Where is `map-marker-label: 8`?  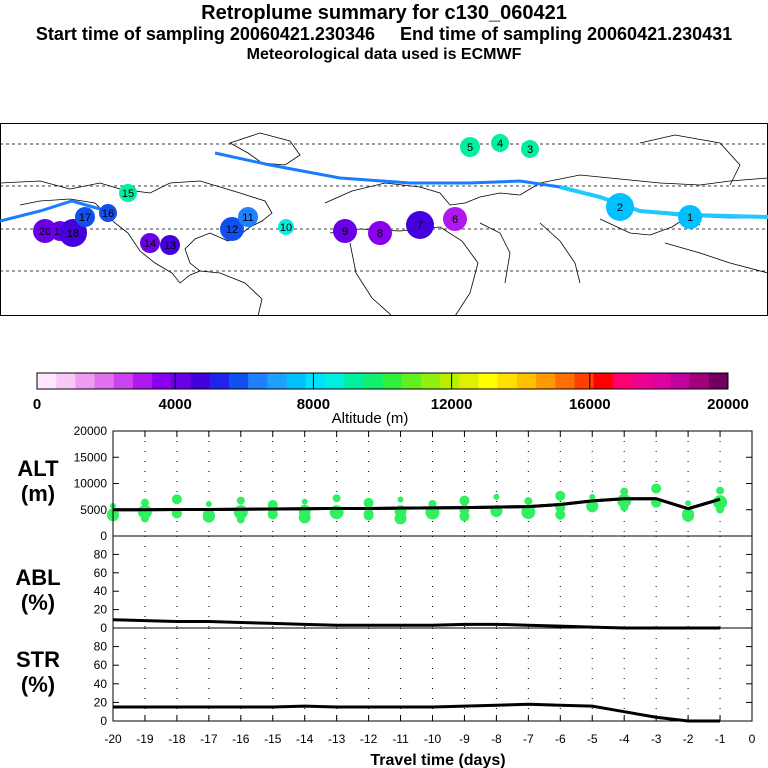 map-marker-label: 8 is located at coordinates (380, 234).